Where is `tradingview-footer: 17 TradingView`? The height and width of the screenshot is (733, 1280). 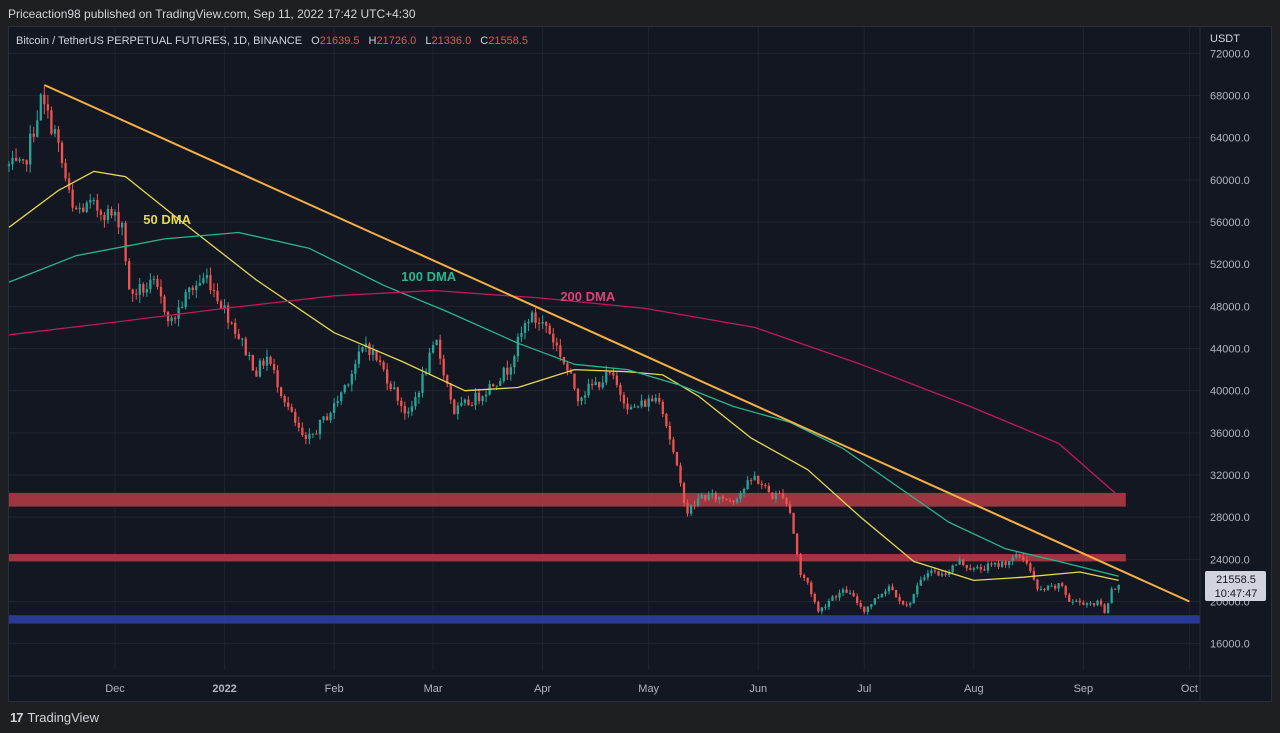 tradingview-footer: 17 TradingView is located at coordinates (54, 717).